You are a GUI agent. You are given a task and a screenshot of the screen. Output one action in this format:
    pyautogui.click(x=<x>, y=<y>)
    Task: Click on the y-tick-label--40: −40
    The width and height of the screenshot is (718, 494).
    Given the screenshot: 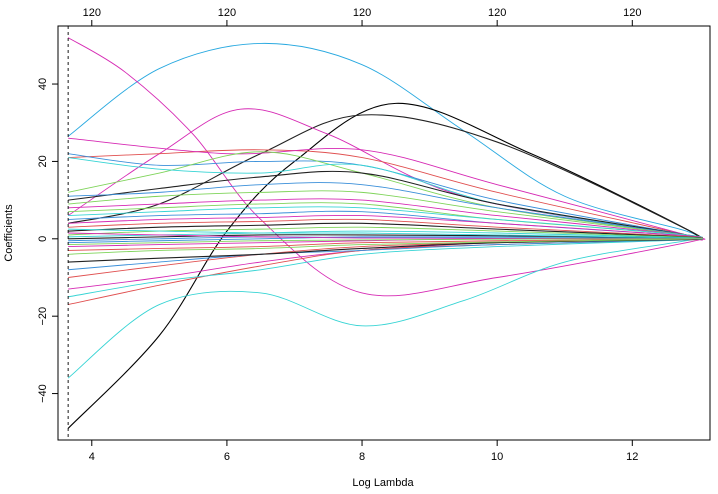 What is the action you would take?
    pyautogui.click(x=43, y=393)
    